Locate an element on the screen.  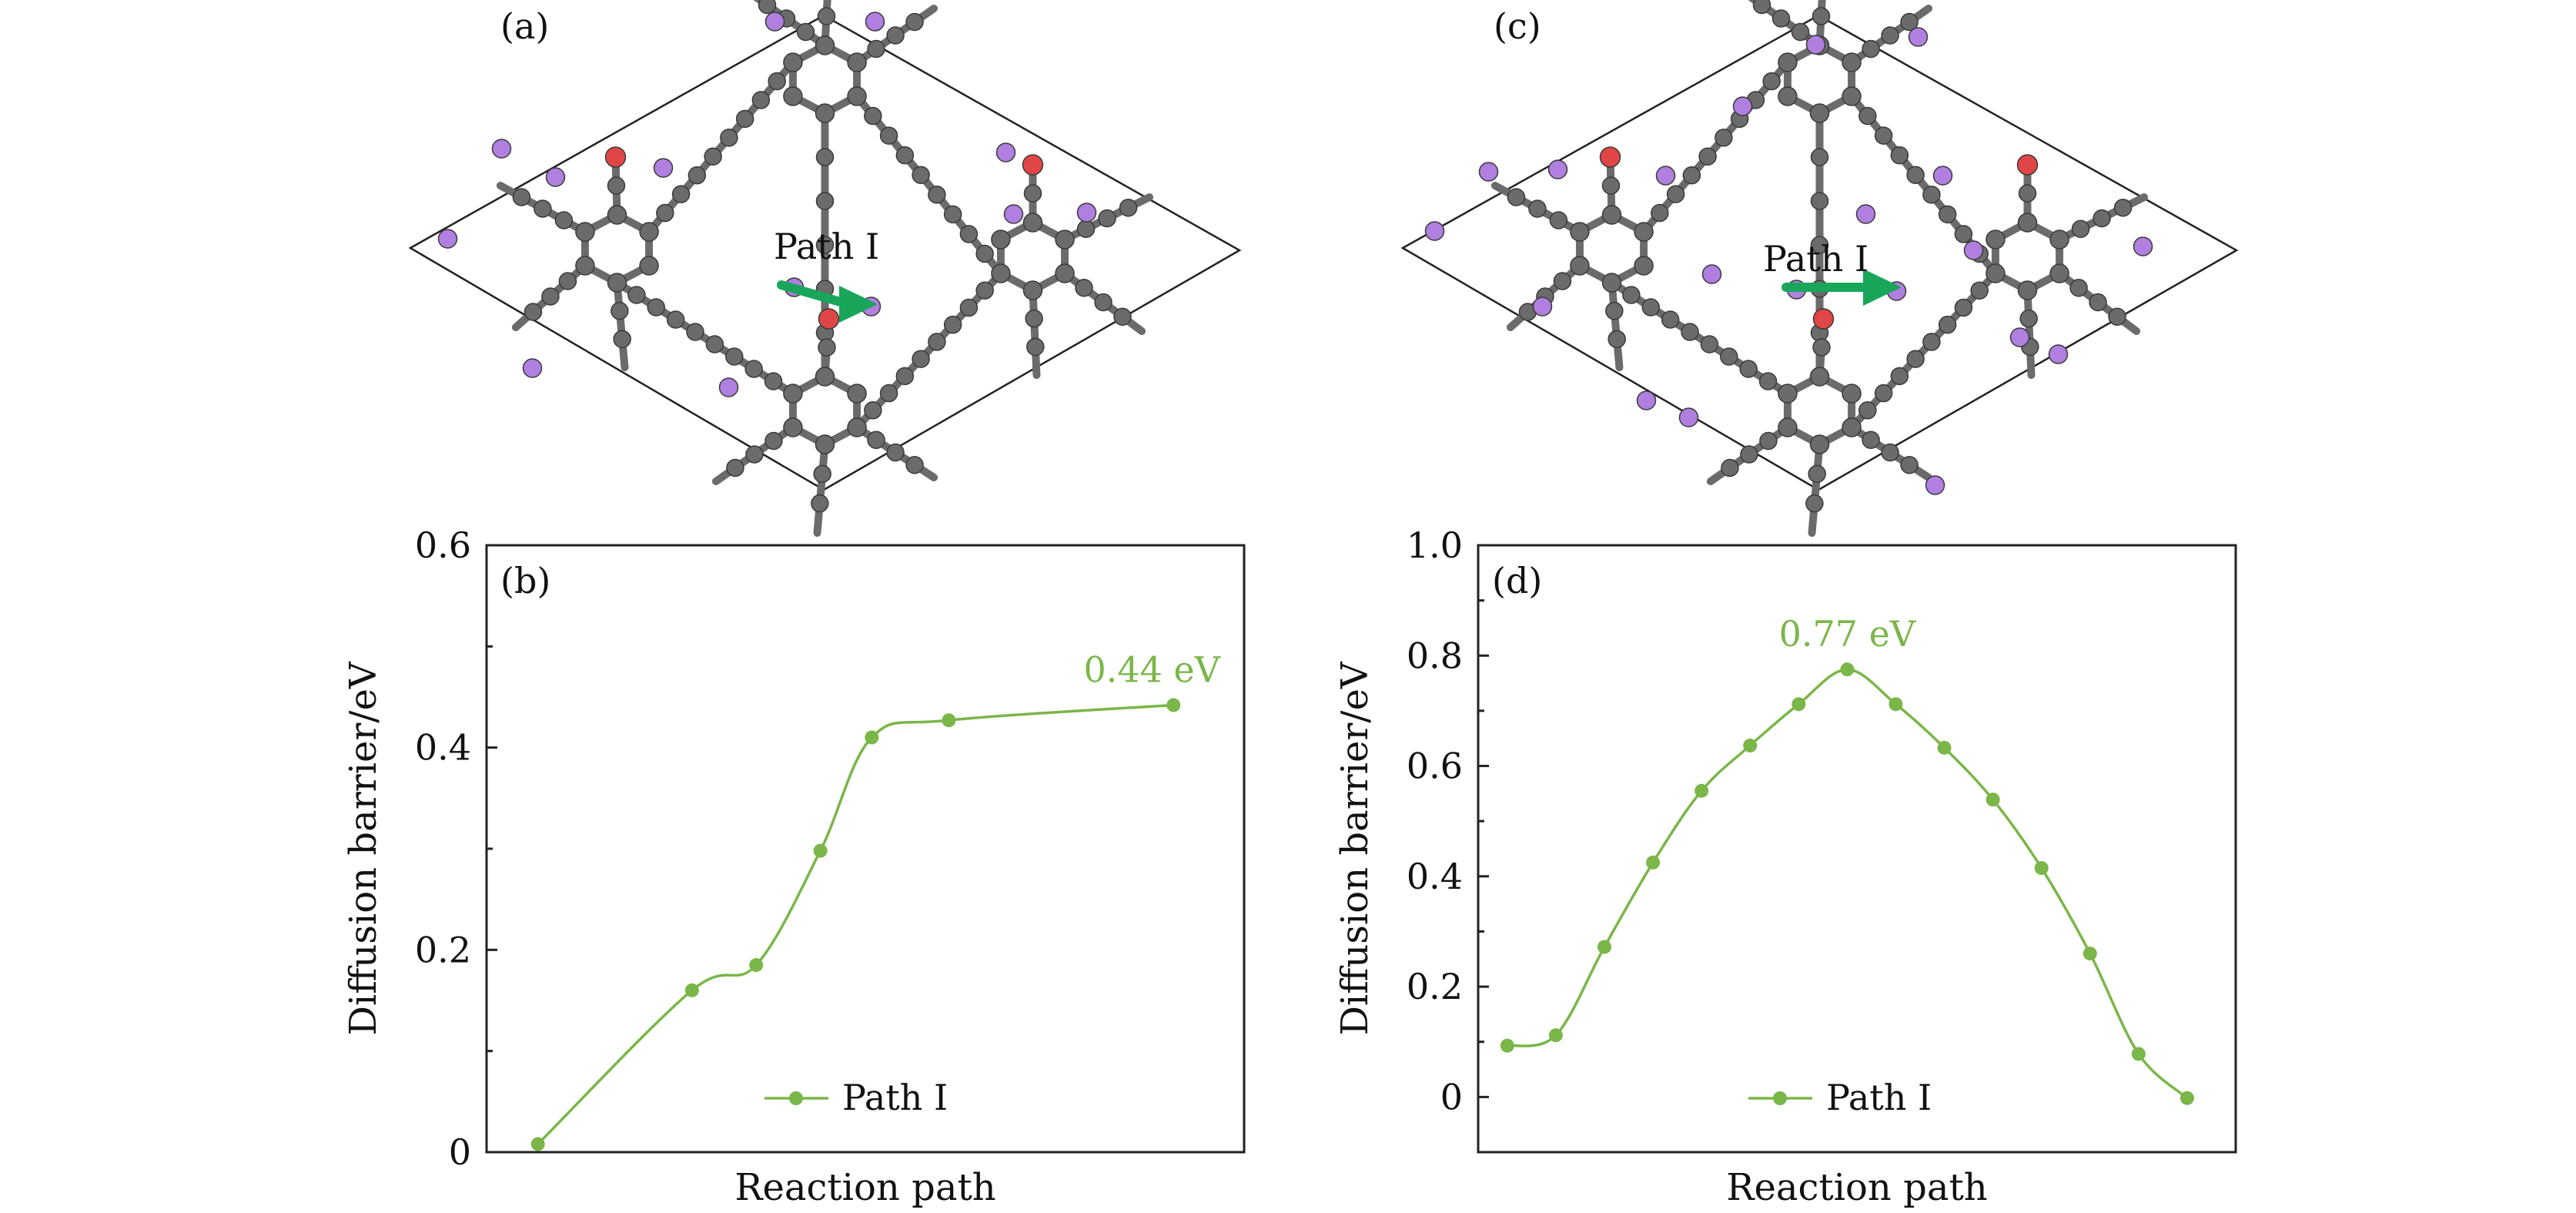
structure-panel-a: (a) Path I is located at coordinates (825, 268).